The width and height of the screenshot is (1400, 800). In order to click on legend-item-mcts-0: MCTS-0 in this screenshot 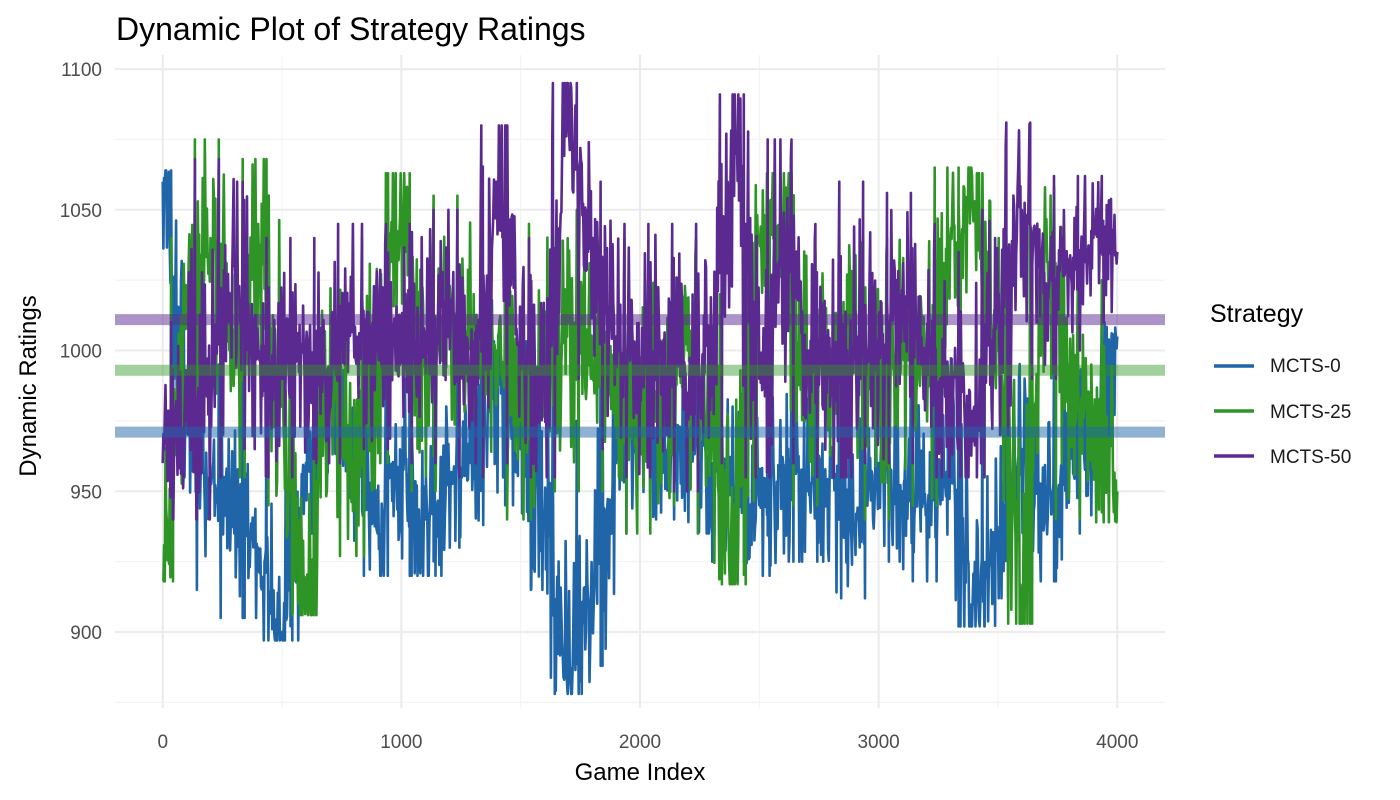, I will do `click(1277, 366)`.